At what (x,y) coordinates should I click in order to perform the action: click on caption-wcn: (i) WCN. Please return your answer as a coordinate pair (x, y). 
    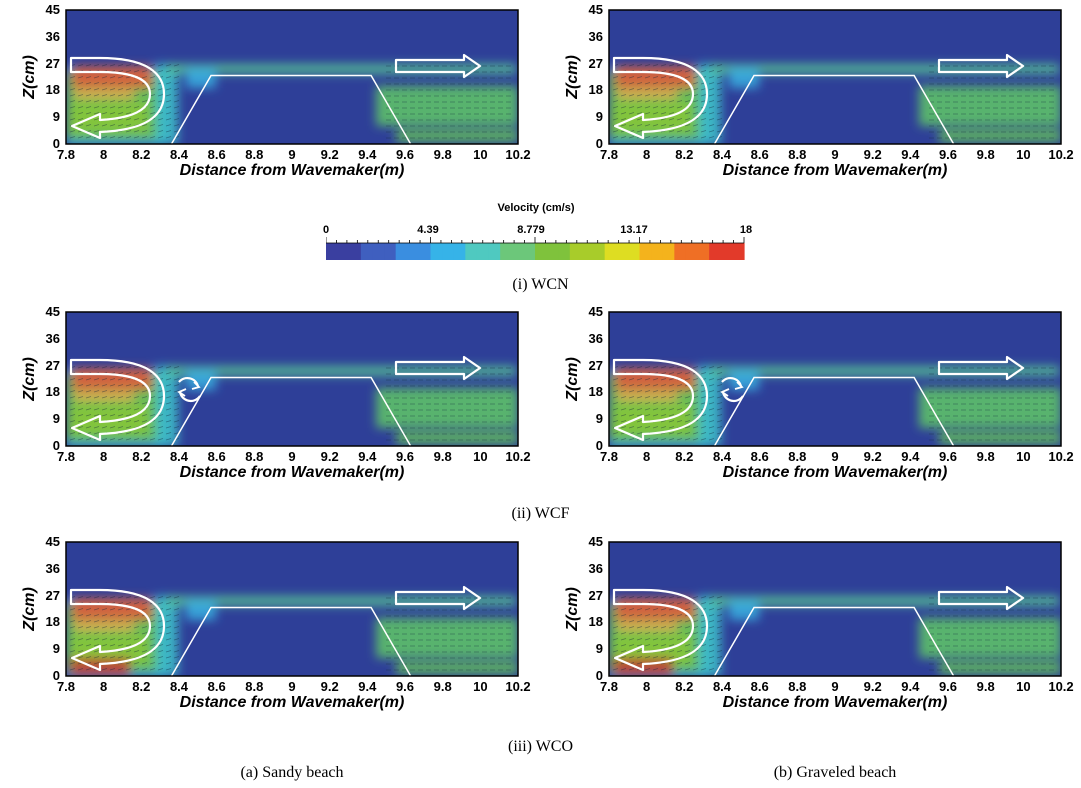
    Looking at the image, I should click on (540, 284).